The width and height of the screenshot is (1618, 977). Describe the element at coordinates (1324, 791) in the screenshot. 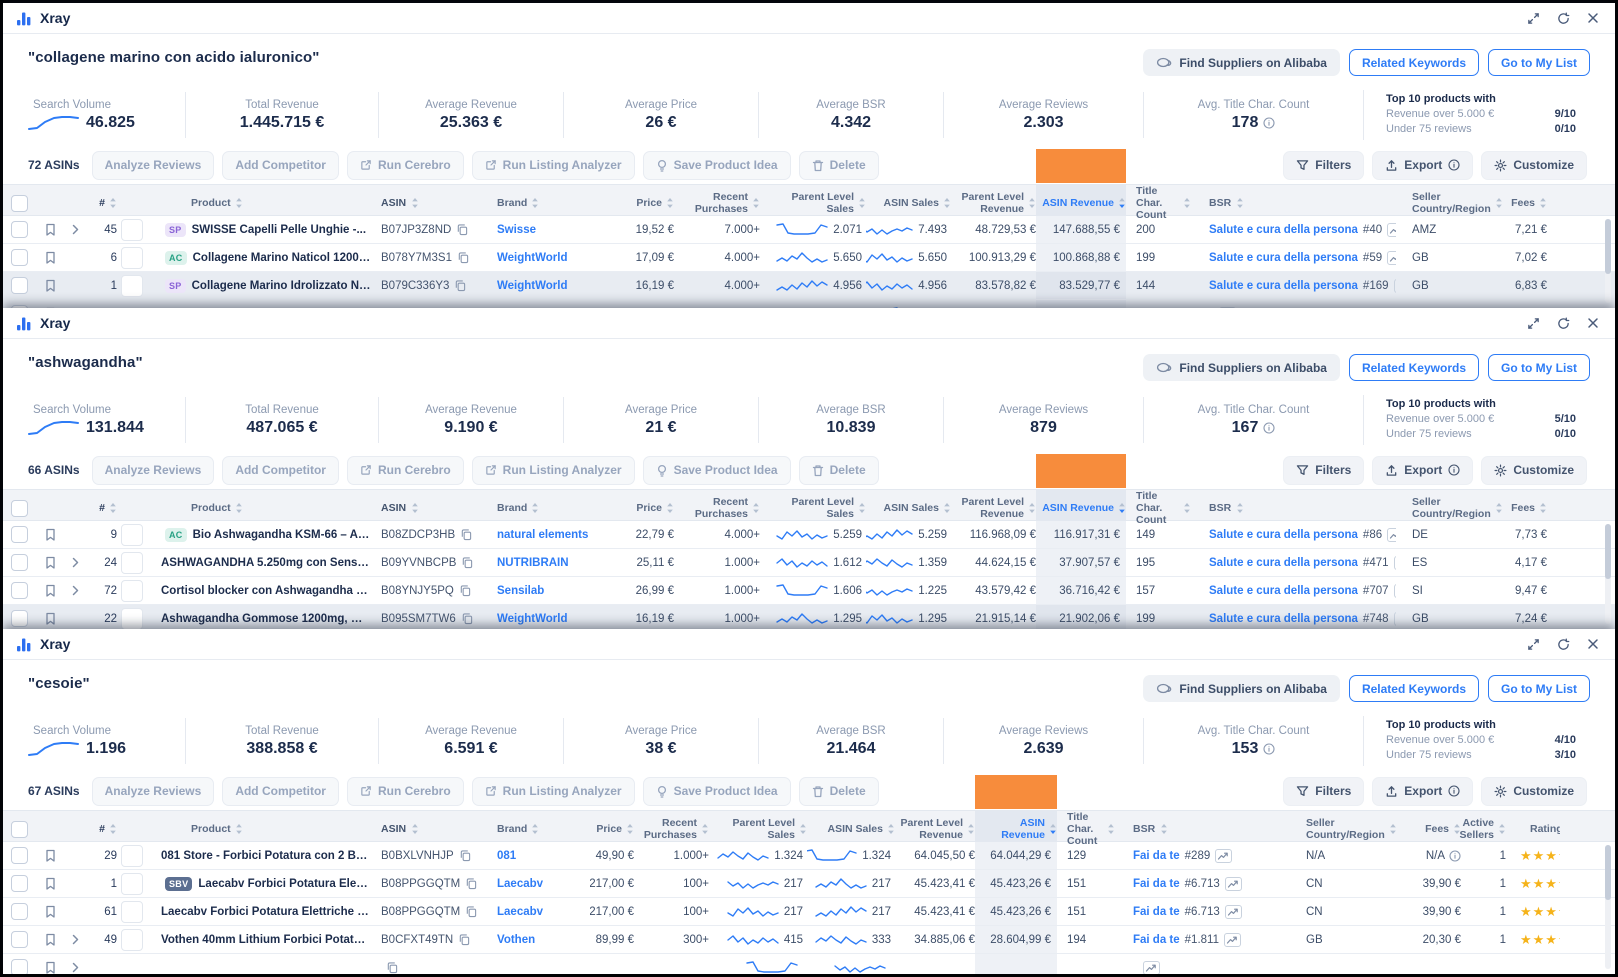

I see `filters-button: Filters` at that location.